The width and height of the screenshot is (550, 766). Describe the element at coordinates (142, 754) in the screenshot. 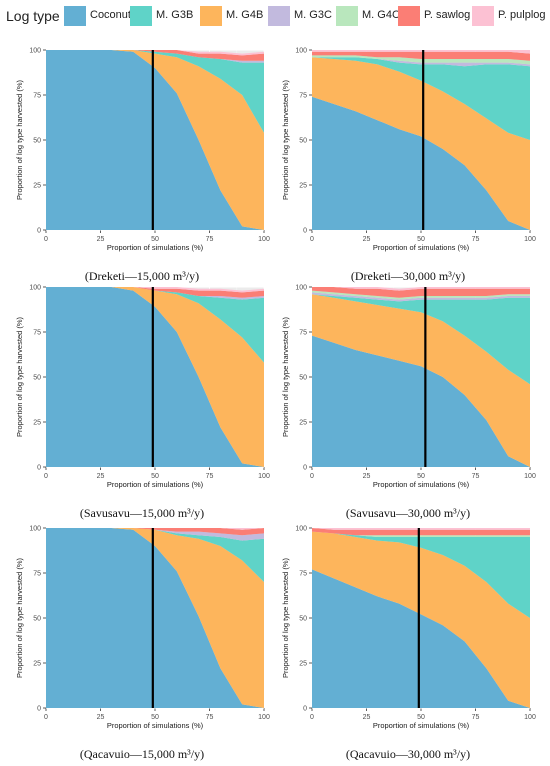

I see `panel-caption: (Qacavuio—15,000 m³/y)` at that location.